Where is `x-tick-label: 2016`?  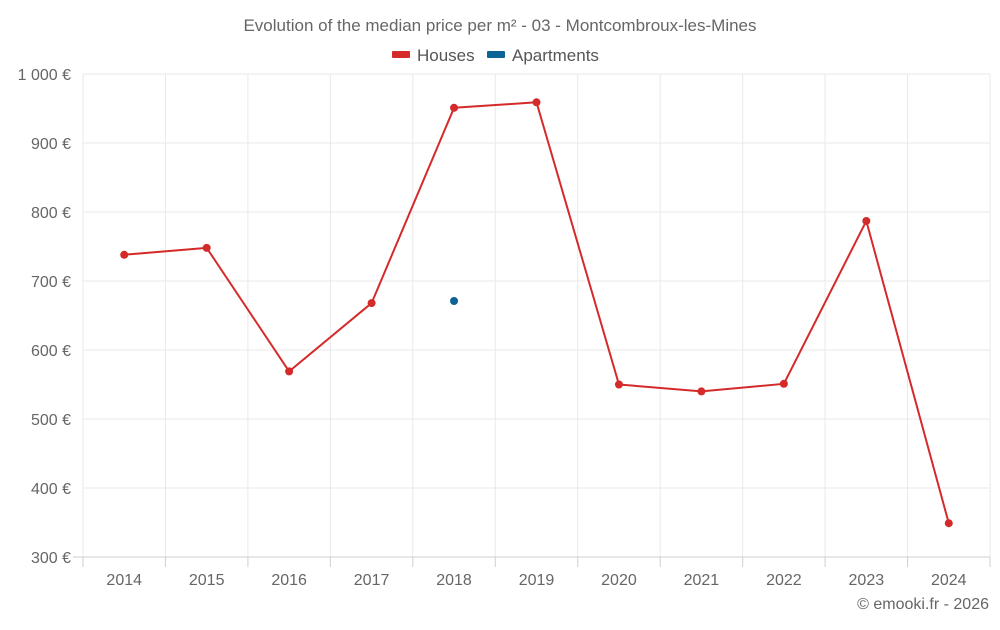
x-tick-label: 2016 is located at coordinates (289, 580).